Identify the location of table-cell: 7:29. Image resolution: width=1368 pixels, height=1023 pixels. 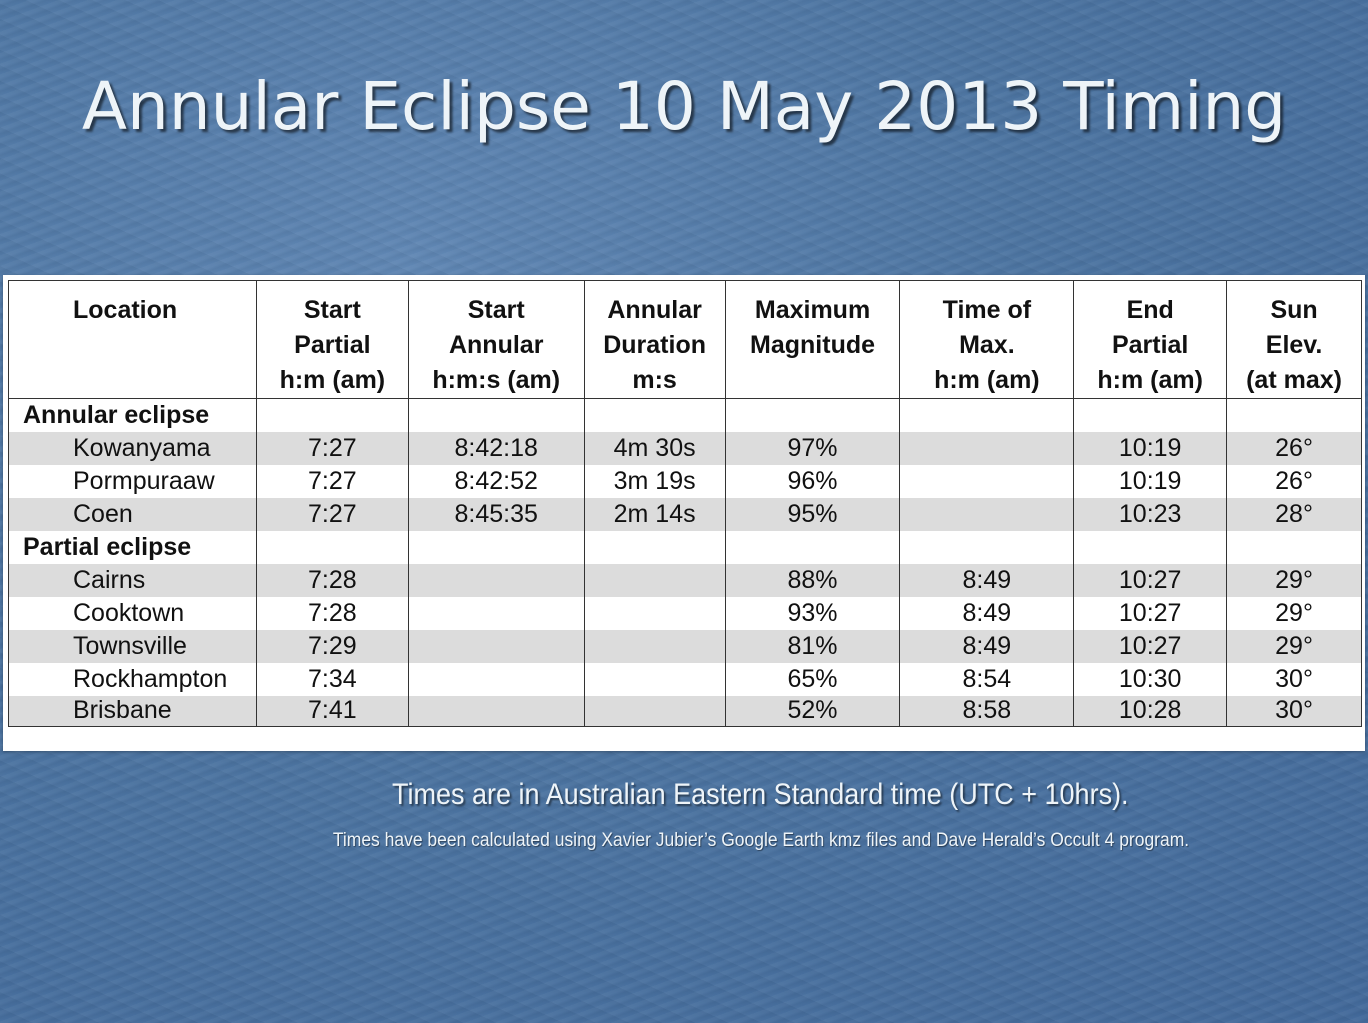
(332, 646).